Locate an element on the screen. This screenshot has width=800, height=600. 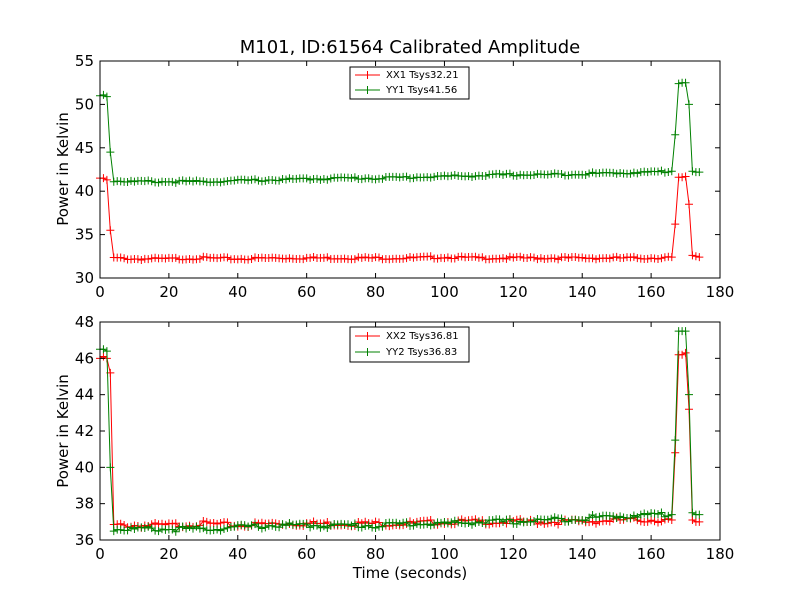
top-y-tick-label: 50 is located at coordinates (84, 104).